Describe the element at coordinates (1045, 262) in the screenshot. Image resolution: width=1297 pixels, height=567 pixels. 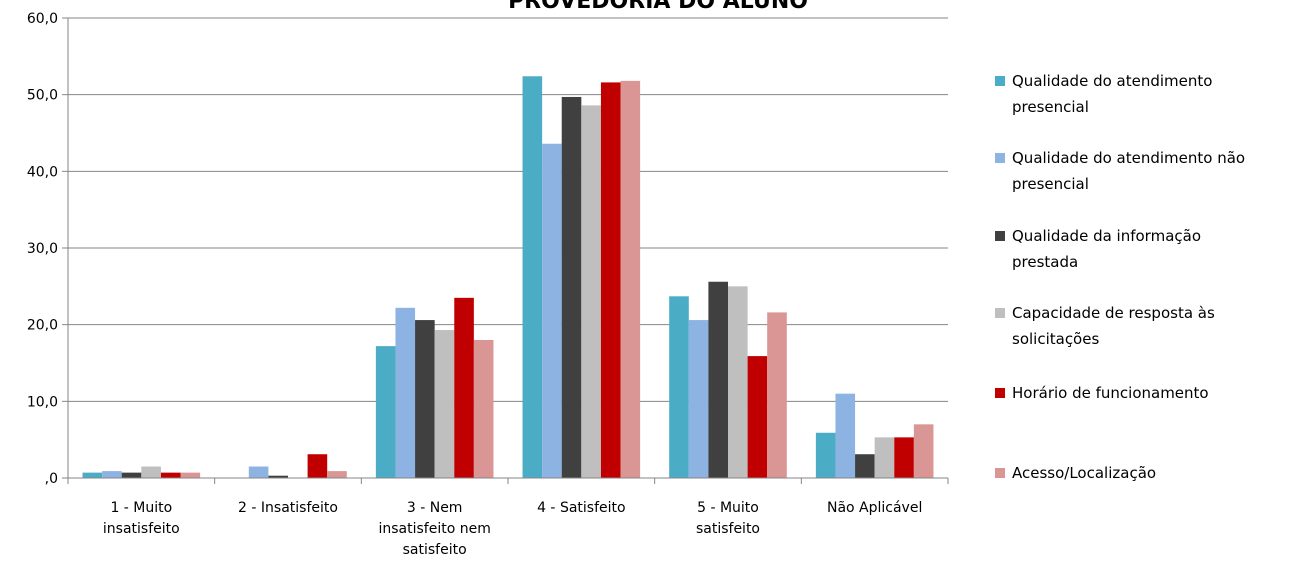
I see `legend-label: prestada` at that location.